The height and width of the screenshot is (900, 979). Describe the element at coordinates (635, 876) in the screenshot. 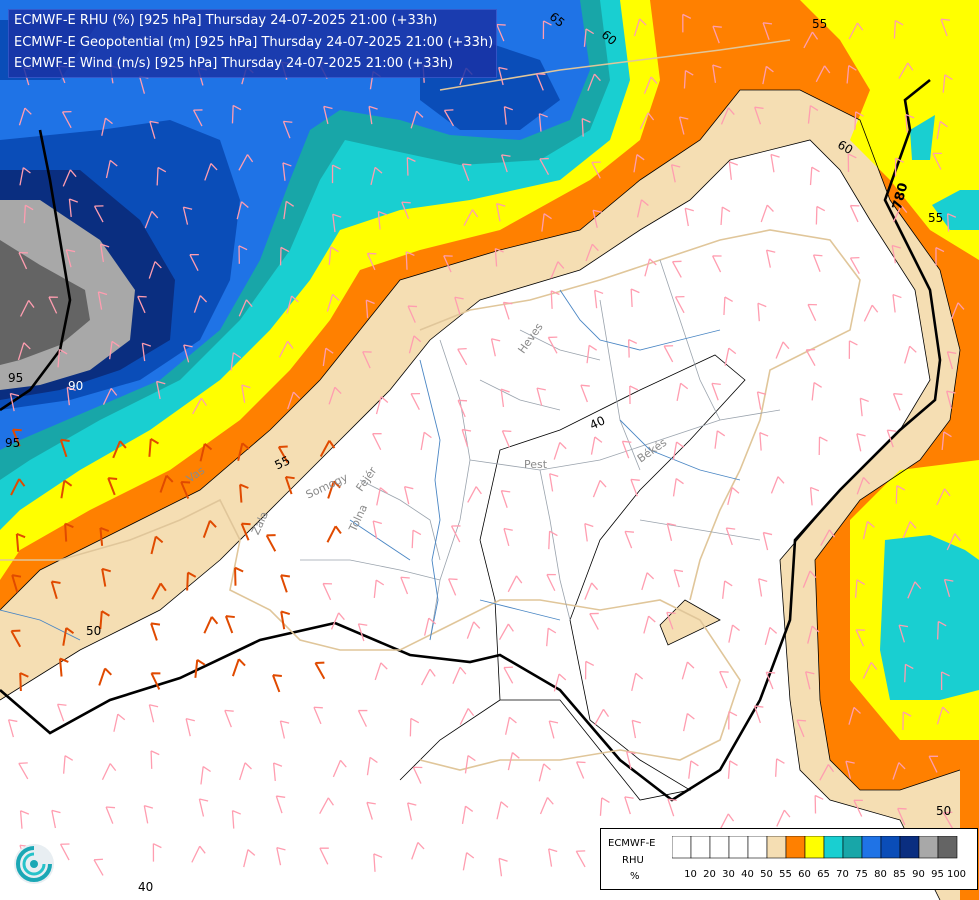

I see `legend-unit: %` at that location.